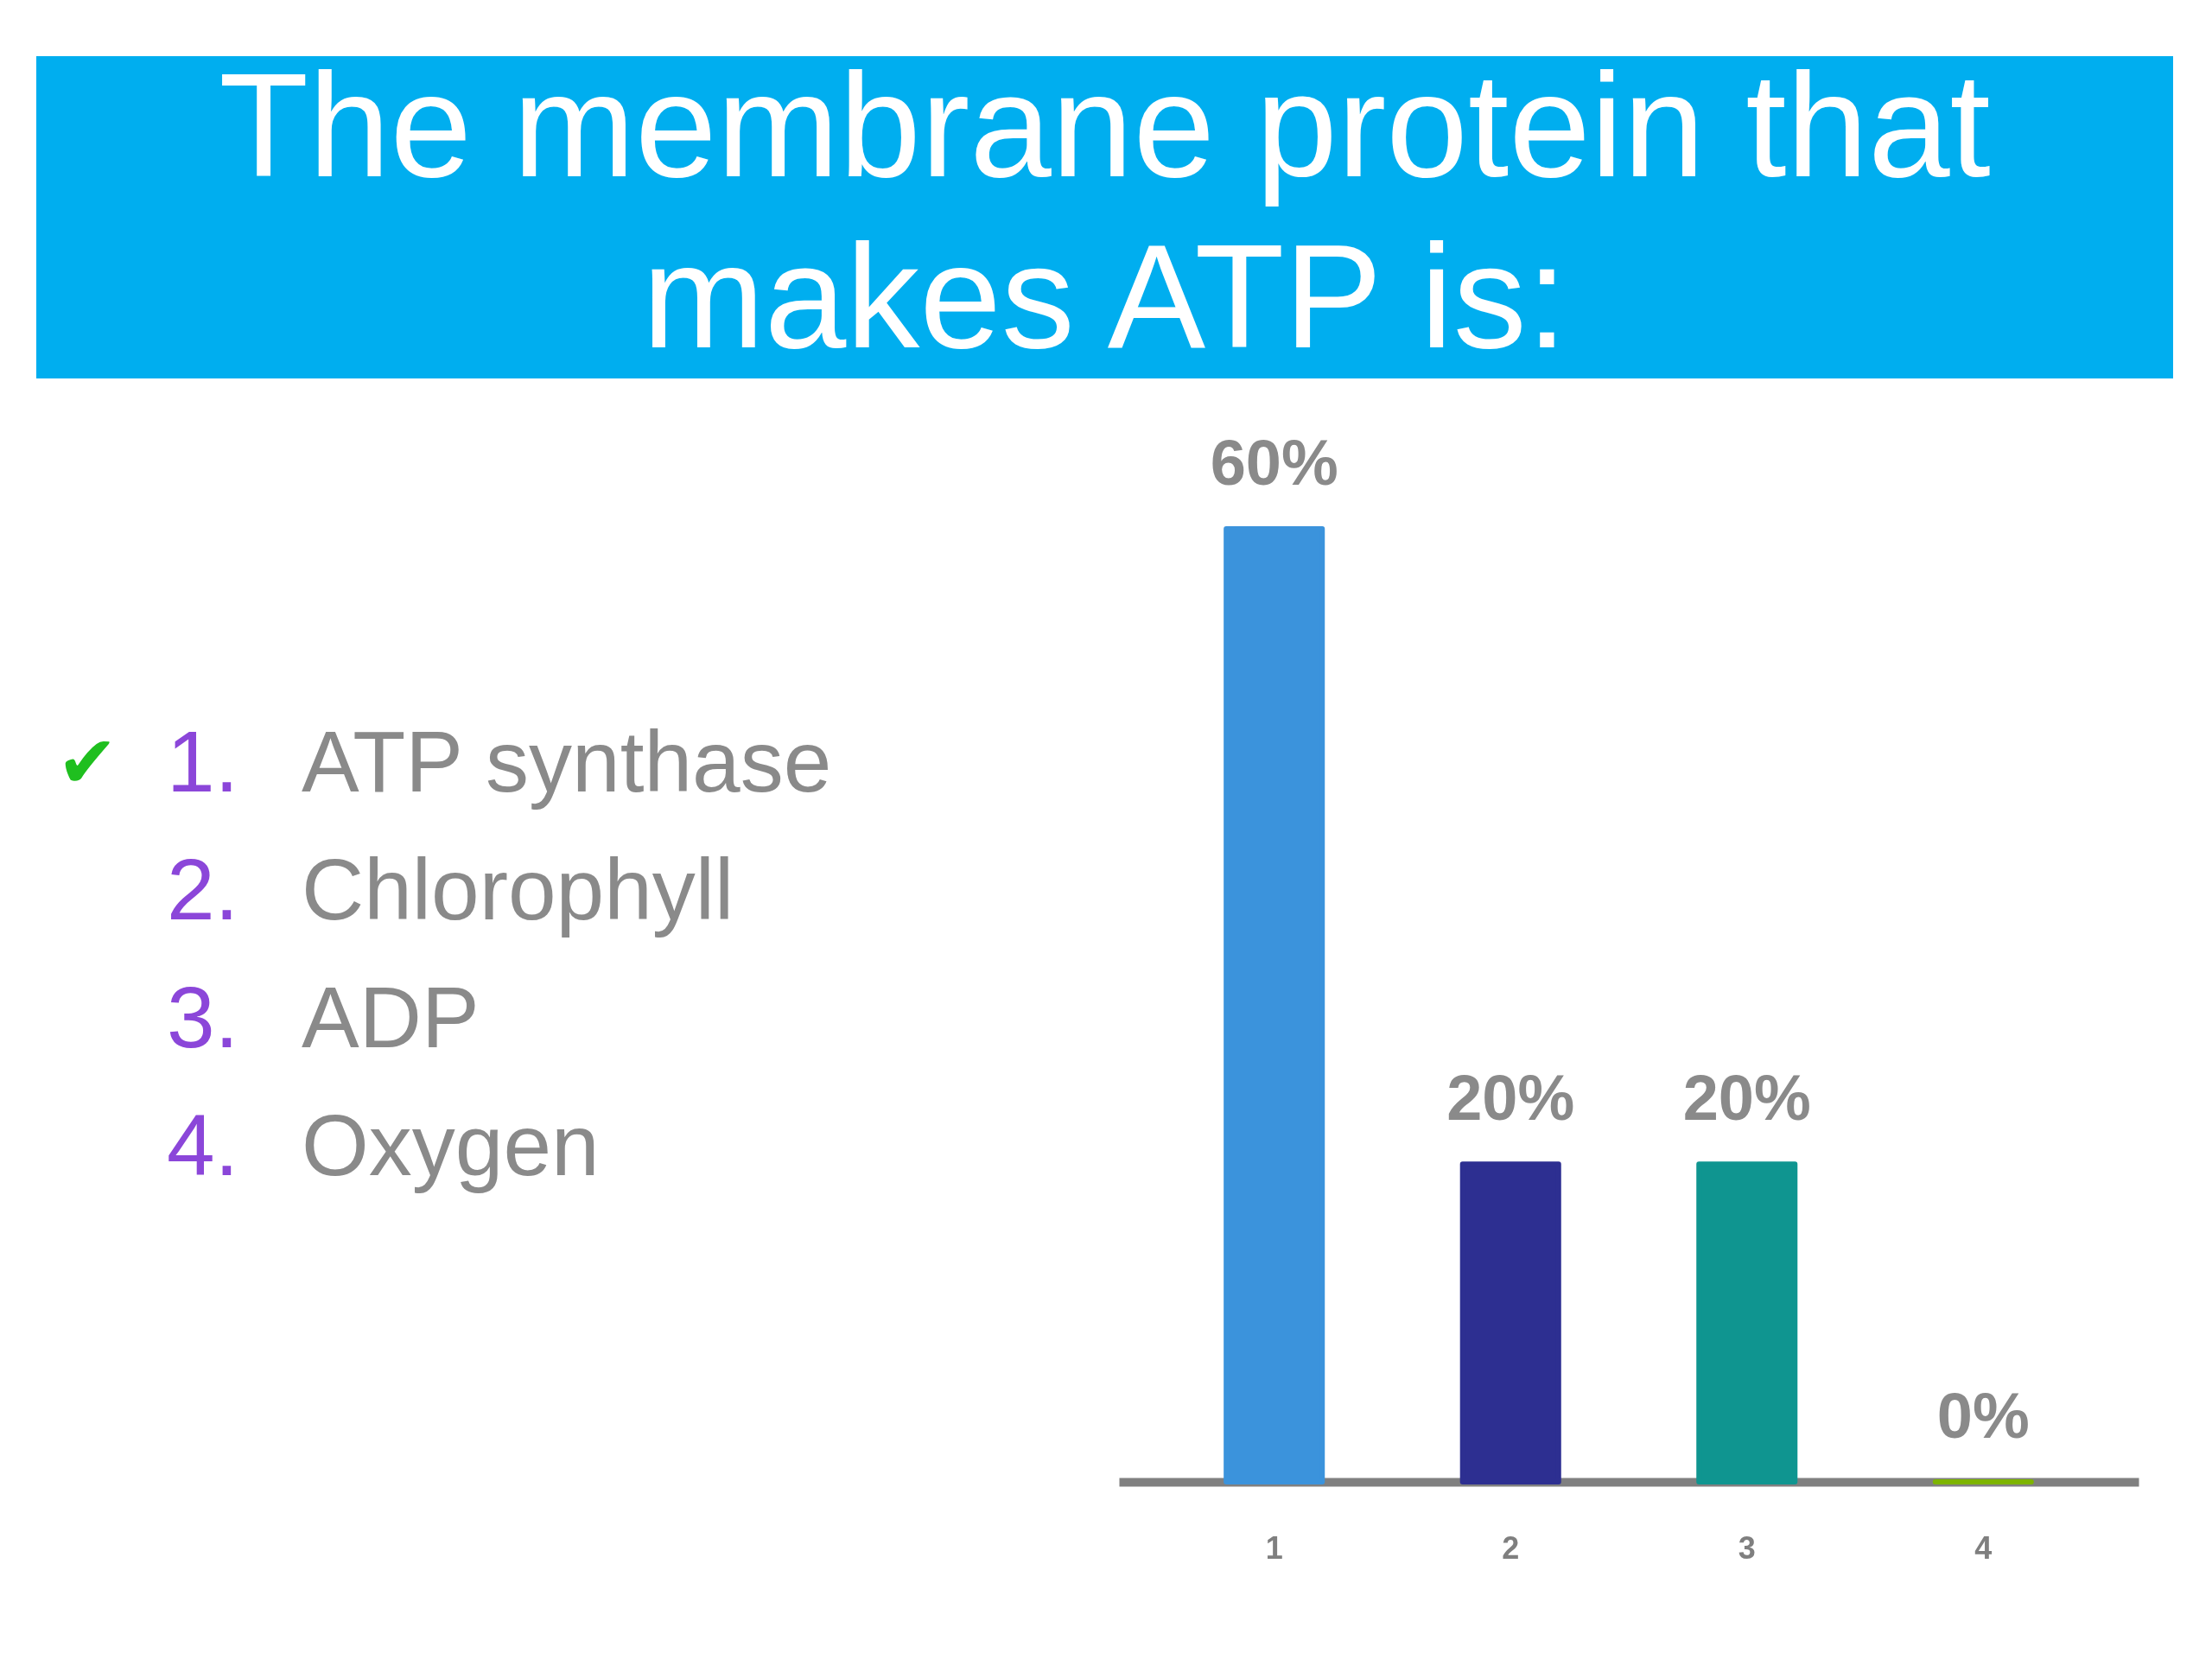 The image size is (2212, 1659). What do you see at coordinates (323, 1017) in the screenshot?
I see `text: 3. ADP` at bounding box center [323, 1017].